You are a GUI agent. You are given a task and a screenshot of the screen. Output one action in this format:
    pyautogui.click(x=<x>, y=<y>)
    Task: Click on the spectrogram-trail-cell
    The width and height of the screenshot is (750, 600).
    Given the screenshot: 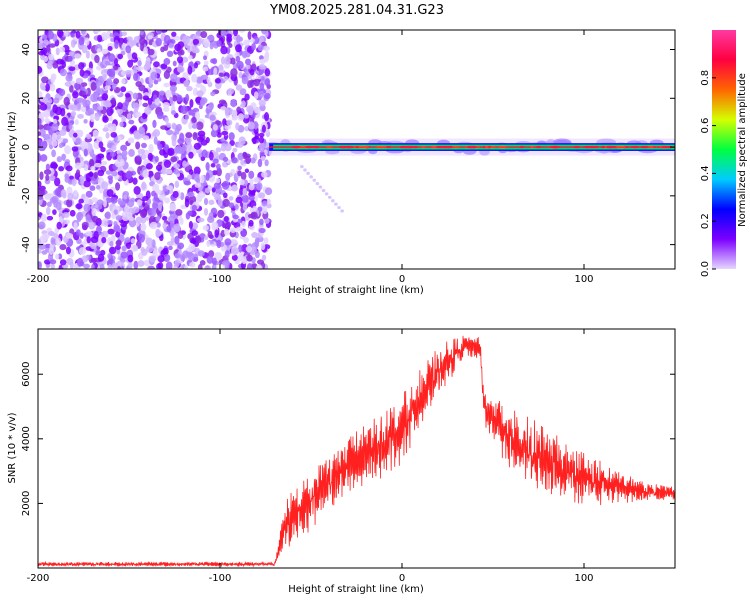 What is the action you would take?
    pyautogui.click(x=311, y=177)
    